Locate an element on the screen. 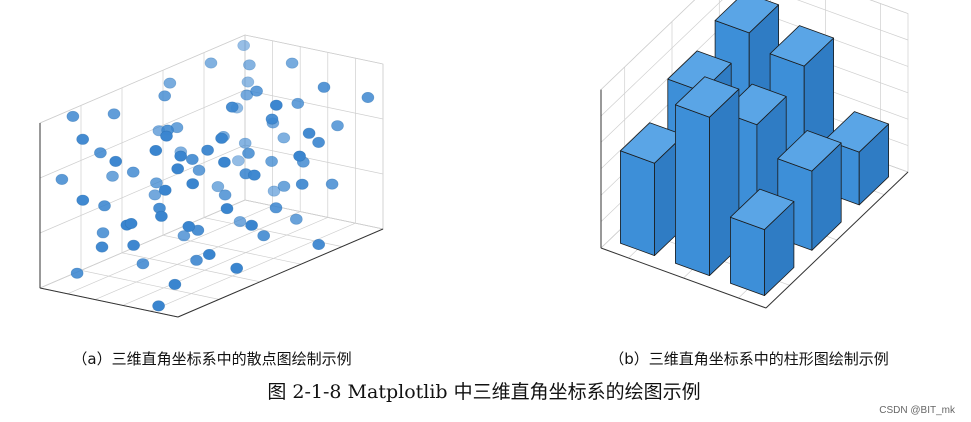 The width and height of the screenshot is (971, 422). y-axis-line is located at coordinates (109, 302).